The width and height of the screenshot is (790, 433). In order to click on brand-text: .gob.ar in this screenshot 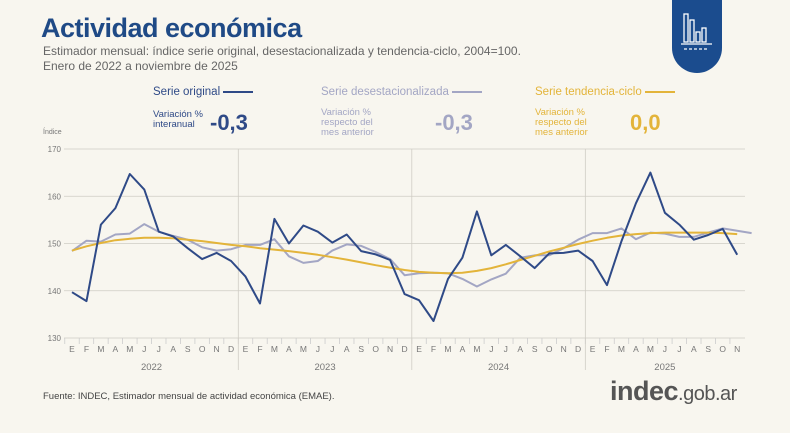, I will do `click(707, 394)`.